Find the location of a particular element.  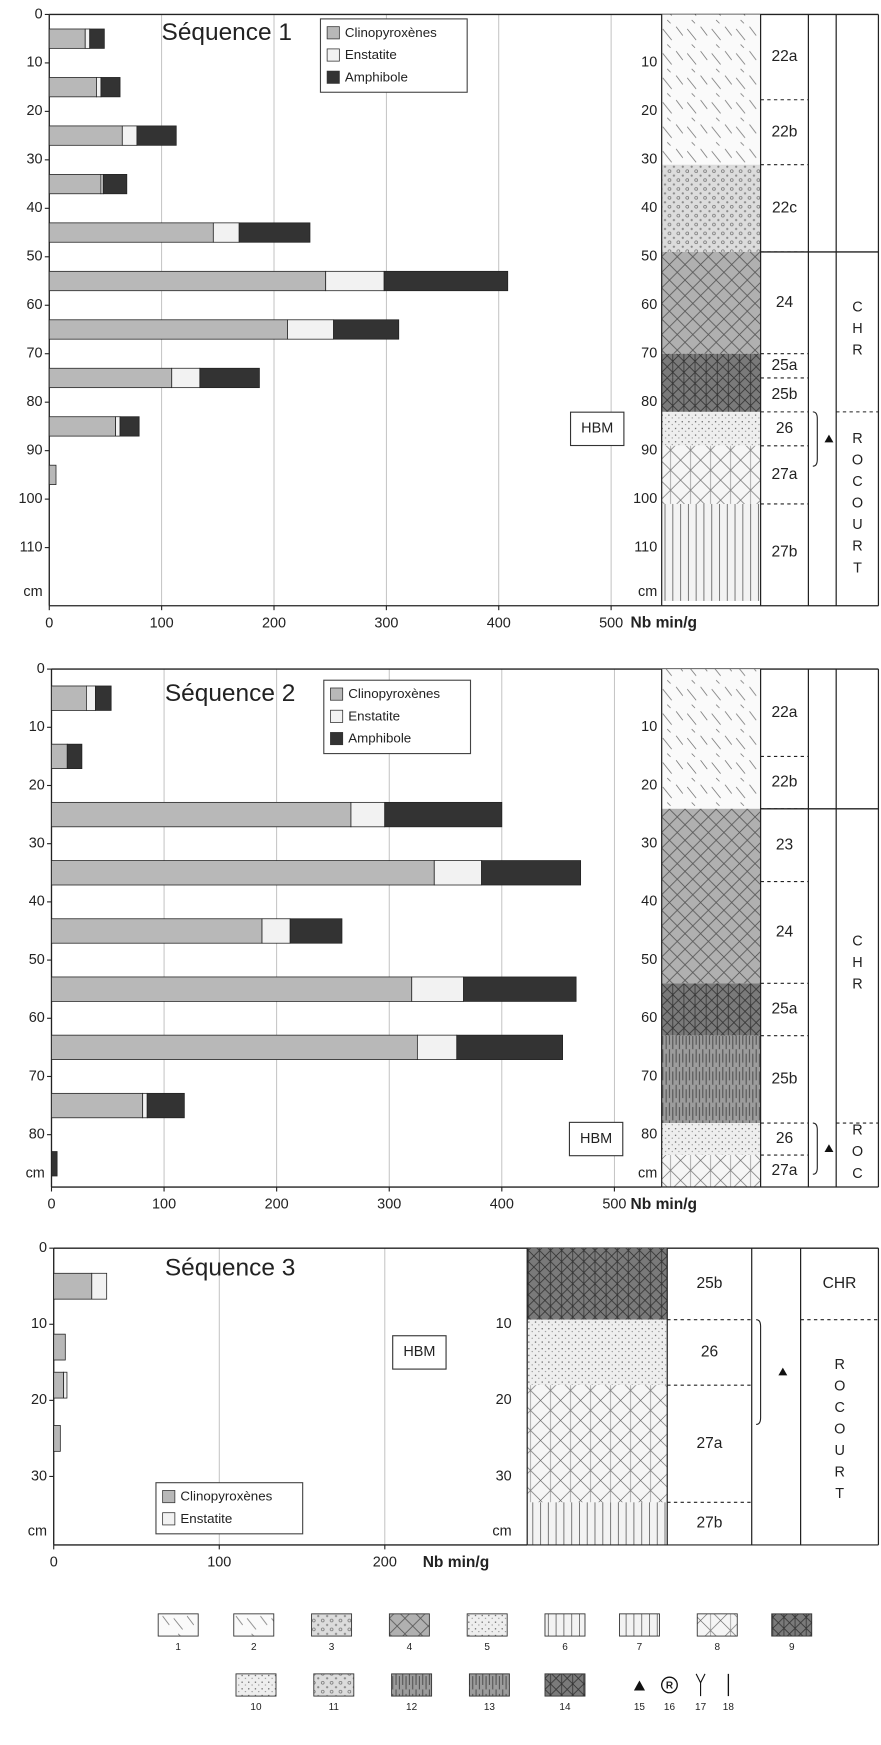

pattern-number: 11 is located at coordinates (334, 1707).